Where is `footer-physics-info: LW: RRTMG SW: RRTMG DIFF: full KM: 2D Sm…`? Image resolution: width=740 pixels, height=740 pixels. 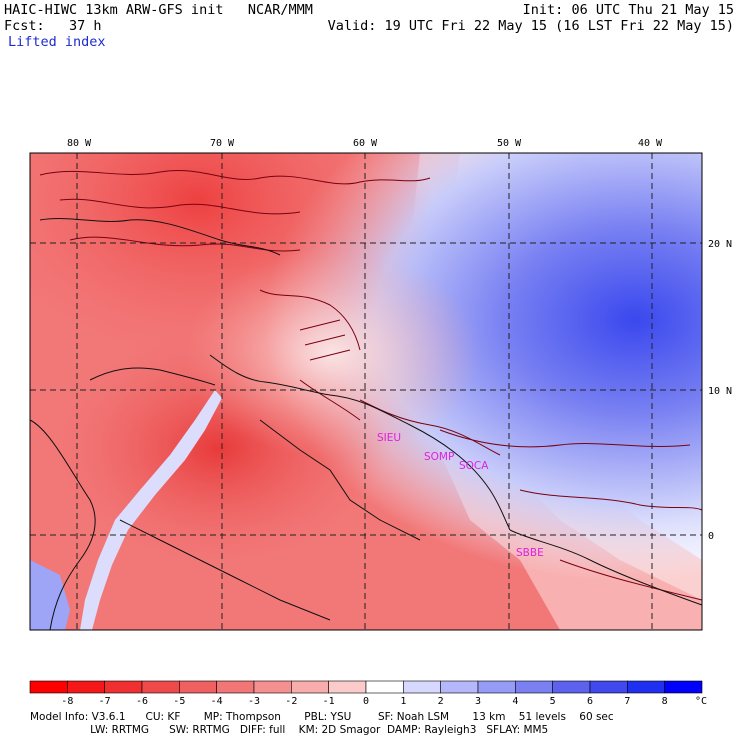 footer-physics-info: LW: RRTMG SW: RRTMG DIFF: full KM: 2D Sm… is located at coordinates (289, 730).